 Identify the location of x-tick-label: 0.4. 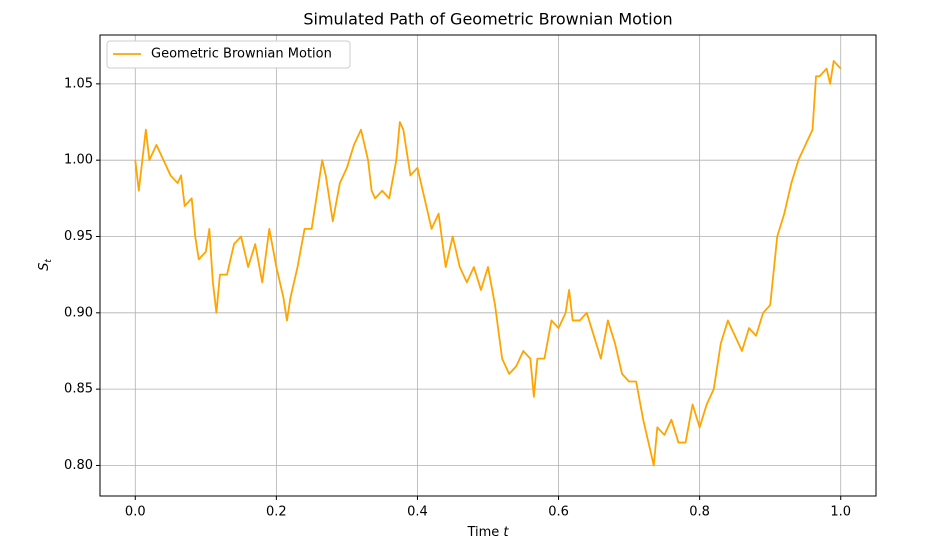
(417, 512).